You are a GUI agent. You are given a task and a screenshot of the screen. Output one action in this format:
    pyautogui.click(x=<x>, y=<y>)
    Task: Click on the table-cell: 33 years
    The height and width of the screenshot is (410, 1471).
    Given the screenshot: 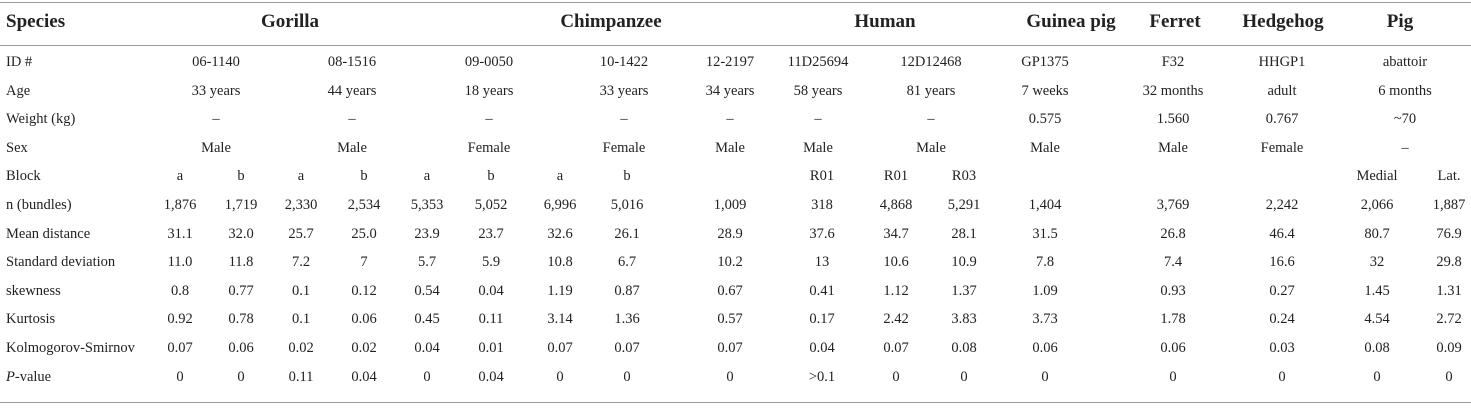 What is the action you would take?
    pyautogui.click(x=624, y=91)
    